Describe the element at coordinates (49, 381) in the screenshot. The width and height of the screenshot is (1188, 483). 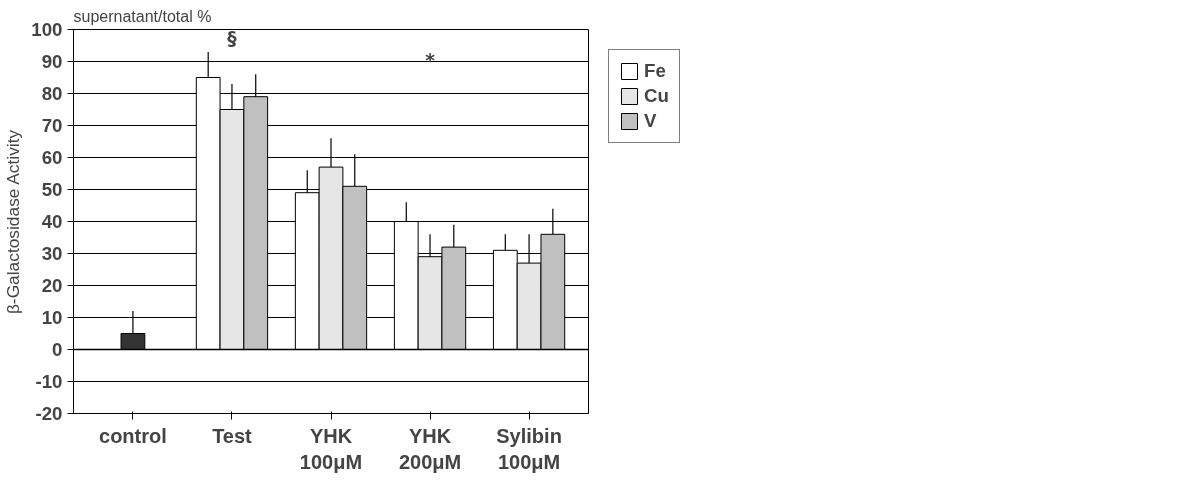
I see `y-tick-label: -10` at that location.